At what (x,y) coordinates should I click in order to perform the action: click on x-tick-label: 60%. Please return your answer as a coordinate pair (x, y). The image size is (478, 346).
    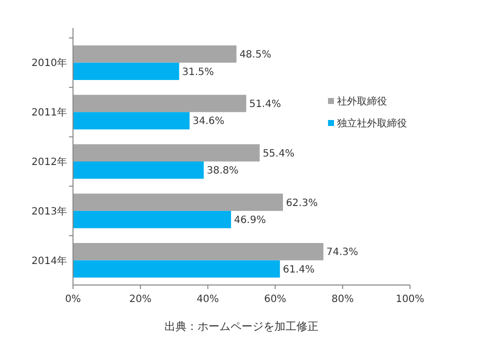
    Looking at the image, I should click on (275, 299).